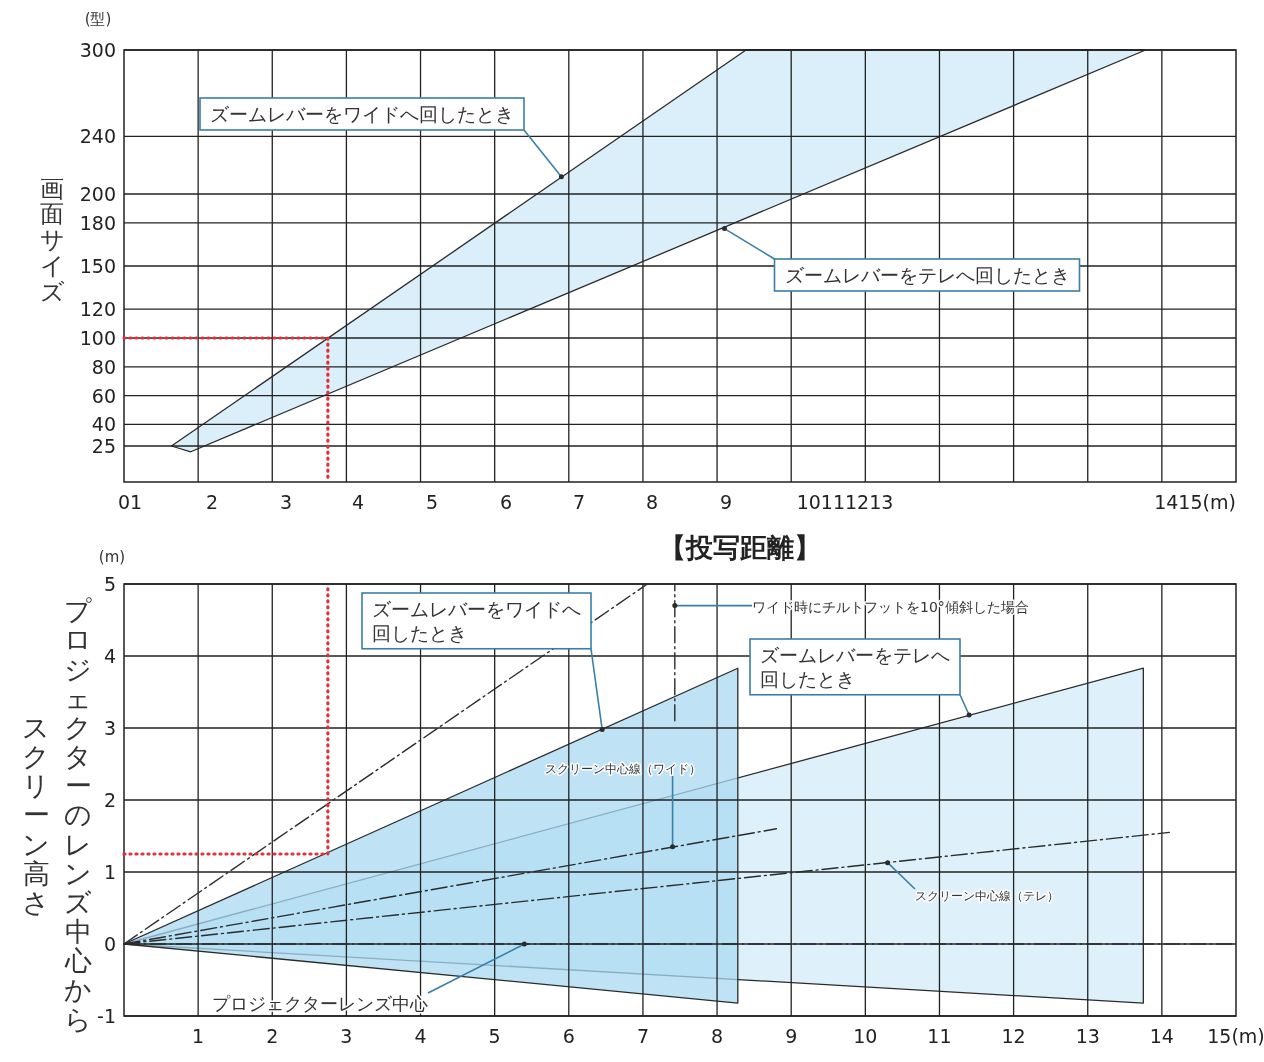  I want to click on annotation: スクリーン中心線（テレ）, so click(987, 896).